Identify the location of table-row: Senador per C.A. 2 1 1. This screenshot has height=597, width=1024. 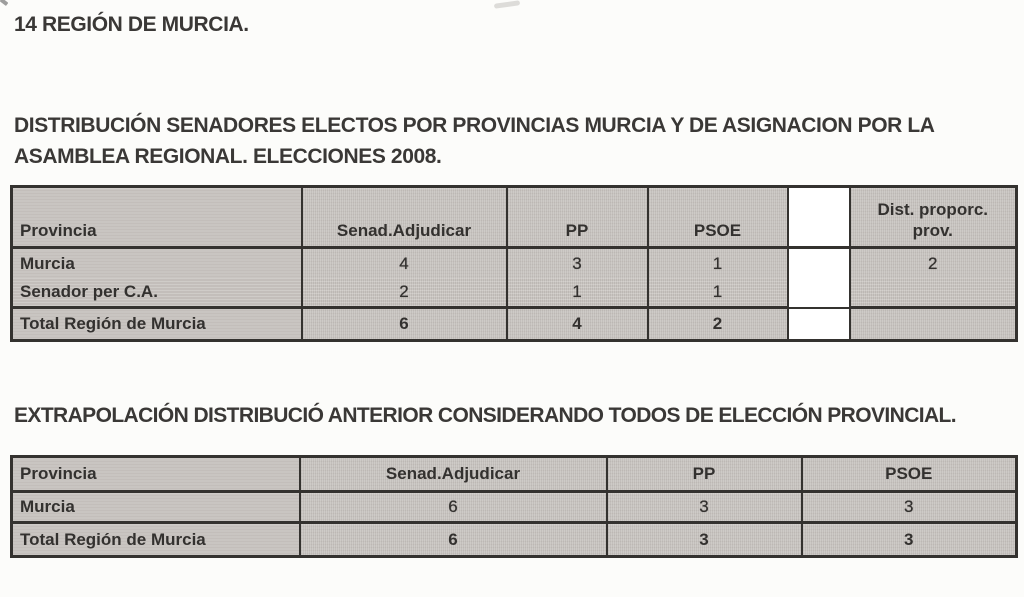
(514, 293).